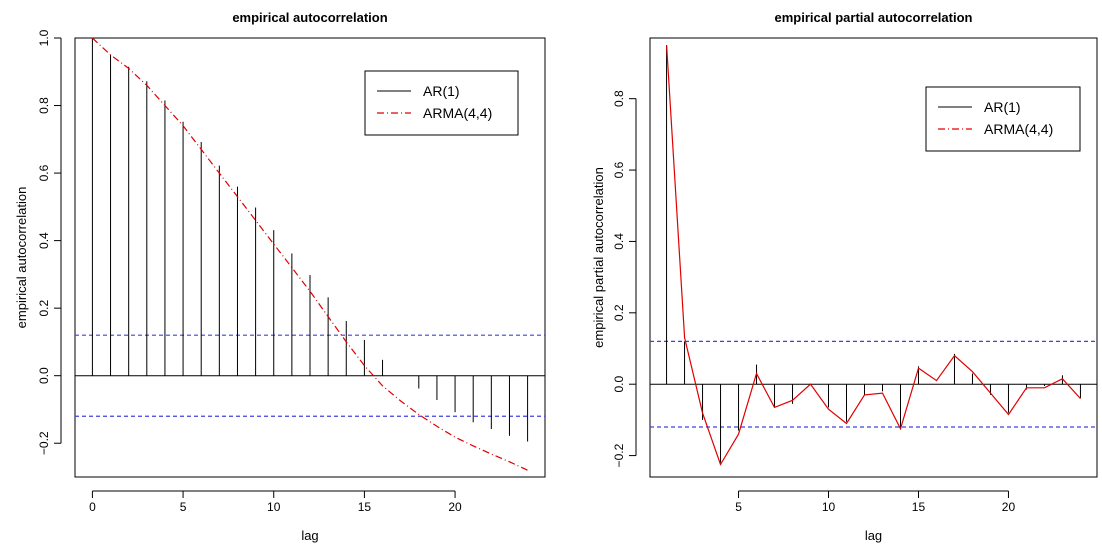 This screenshot has width=1102, height=549. I want to click on x-tick-label: 0, so click(92, 507).